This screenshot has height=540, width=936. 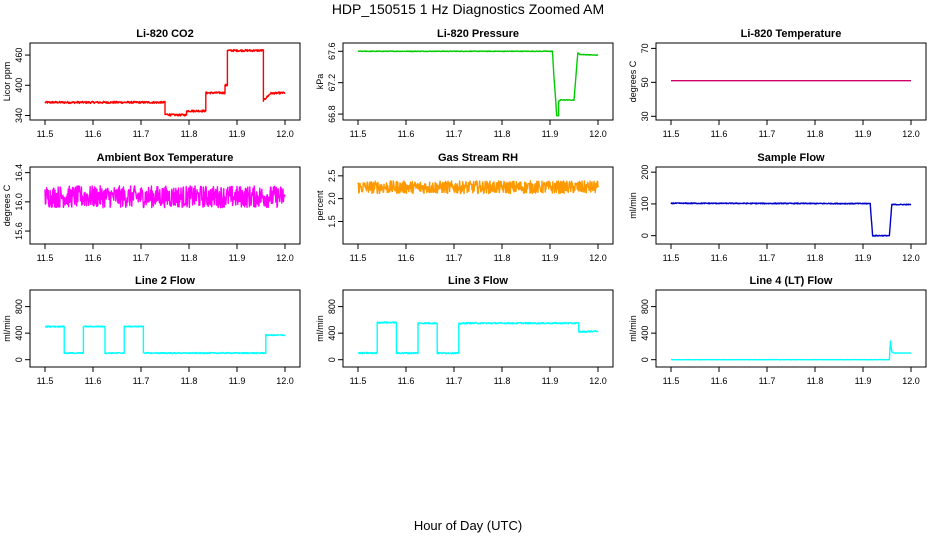 What do you see at coordinates (332, 198) in the screenshot?
I see `y-tick-label: 2.0` at bounding box center [332, 198].